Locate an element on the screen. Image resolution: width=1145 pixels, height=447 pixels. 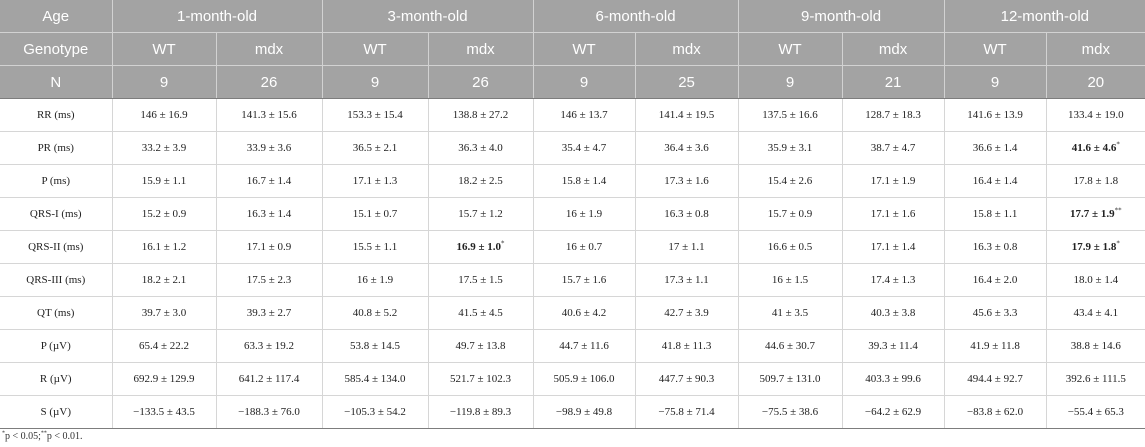
table-cell: 18.2 ± 2.1 is located at coordinates (164, 280).